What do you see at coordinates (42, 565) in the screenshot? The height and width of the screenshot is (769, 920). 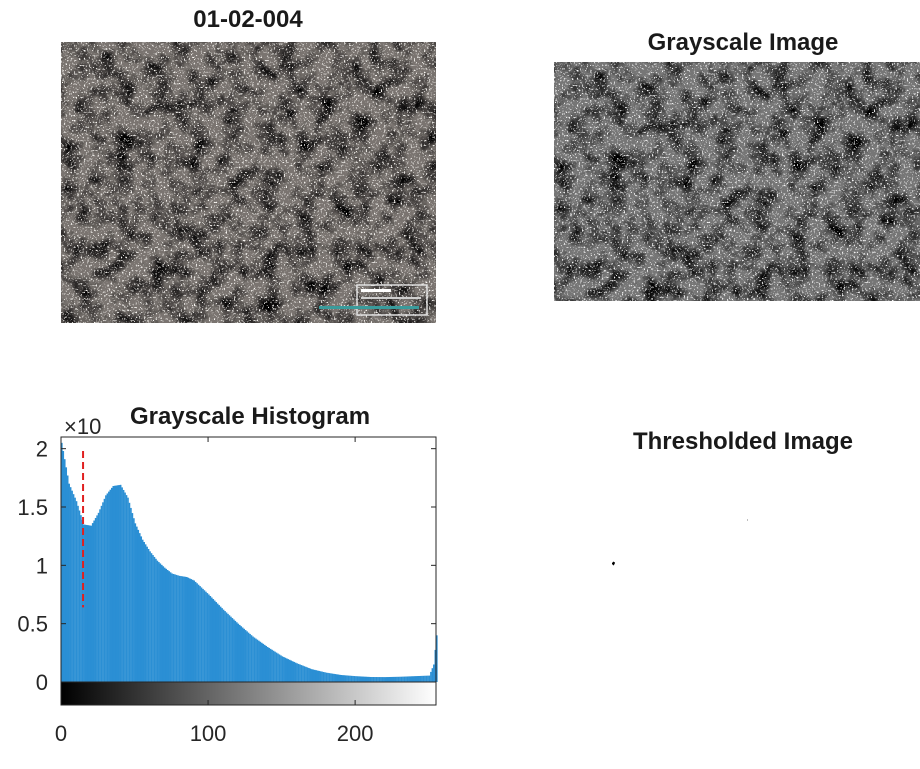 I see `y-tick-label: 1` at bounding box center [42, 565].